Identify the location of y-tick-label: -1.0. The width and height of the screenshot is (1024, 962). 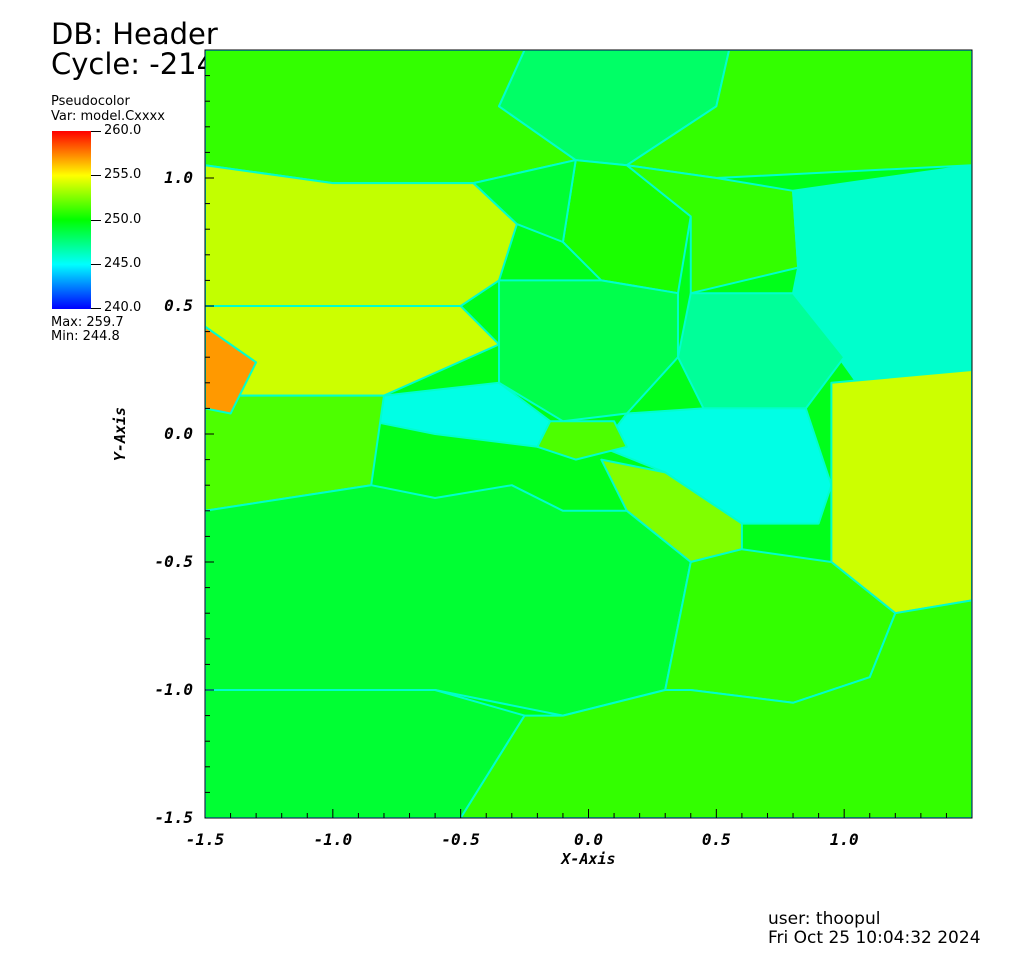
(173, 689).